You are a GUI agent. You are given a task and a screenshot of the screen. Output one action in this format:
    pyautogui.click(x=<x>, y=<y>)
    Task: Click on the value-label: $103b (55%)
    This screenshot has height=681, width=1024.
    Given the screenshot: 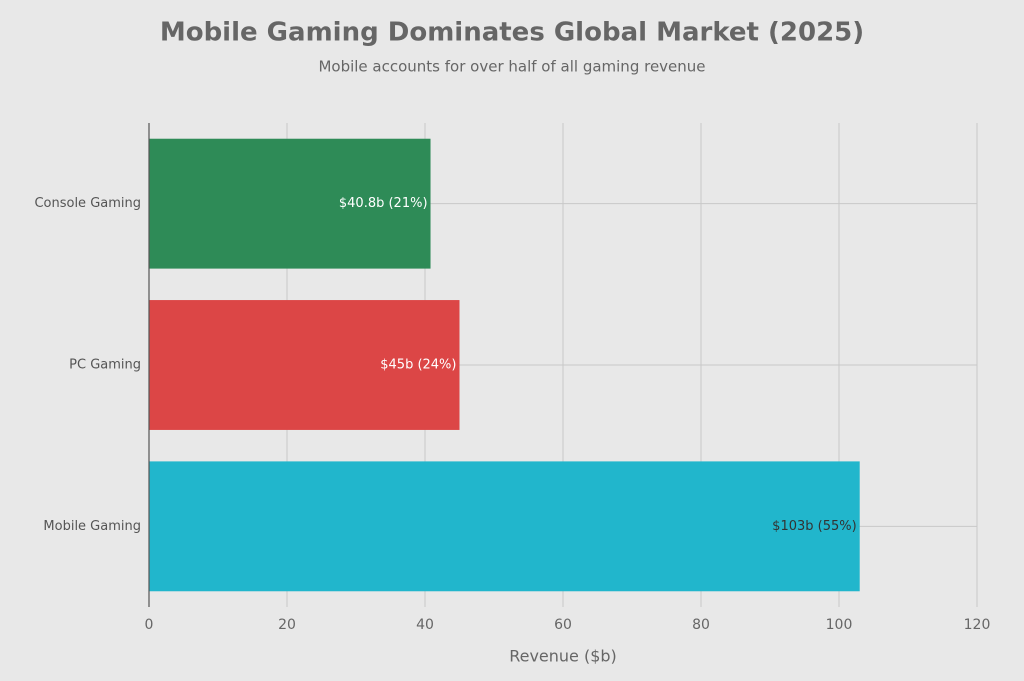 What is the action you would take?
    pyautogui.click(x=814, y=526)
    